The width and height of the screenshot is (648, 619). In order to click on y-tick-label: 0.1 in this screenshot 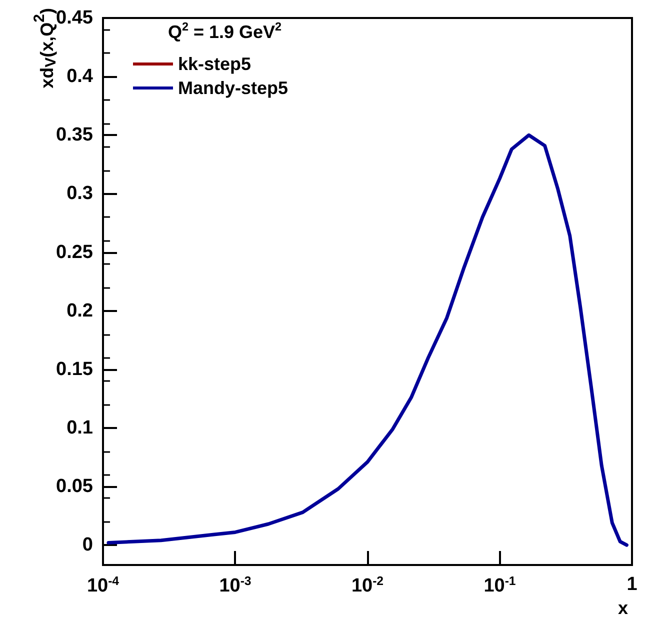, I will do `click(80, 427)`.